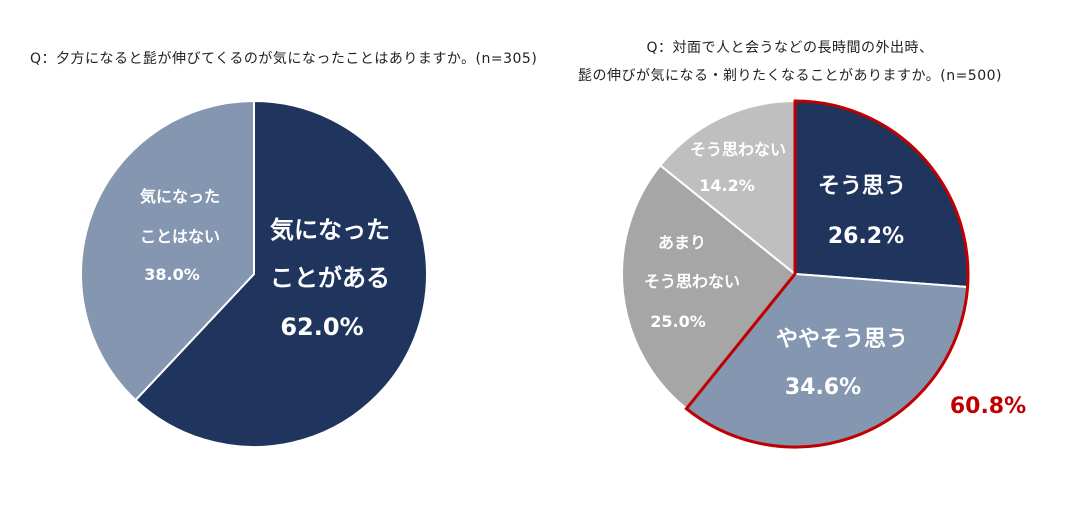 This screenshot has width=1069, height=517. I want to click on pie2-slice4-value: 14.2%, so click(727, 185).